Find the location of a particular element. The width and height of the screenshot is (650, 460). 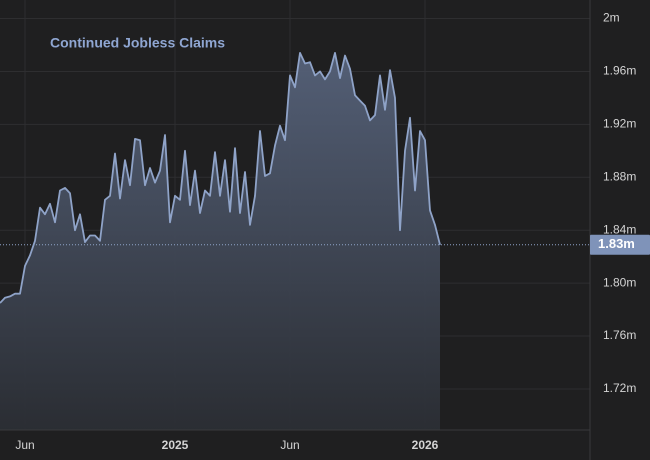

y-tick-label: 1.76m is located at coordinates (619, 335).